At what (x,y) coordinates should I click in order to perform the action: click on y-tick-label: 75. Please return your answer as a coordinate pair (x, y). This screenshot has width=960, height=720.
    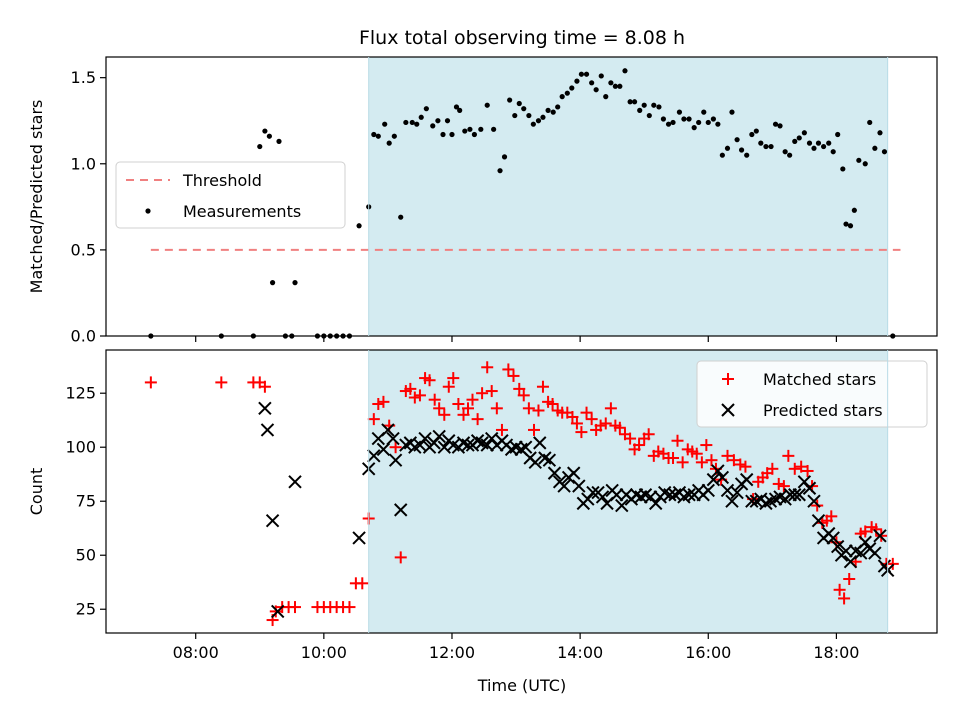
    Looking at the image, I should click on (86, 501).